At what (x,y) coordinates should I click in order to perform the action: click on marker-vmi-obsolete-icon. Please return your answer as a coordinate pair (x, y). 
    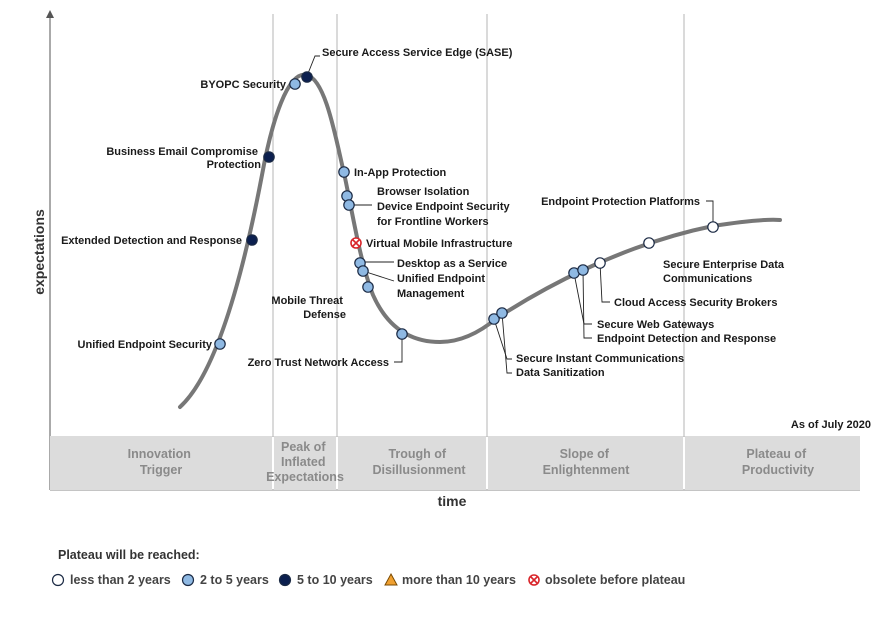
    Looking at the image, I should click on (356, 243).